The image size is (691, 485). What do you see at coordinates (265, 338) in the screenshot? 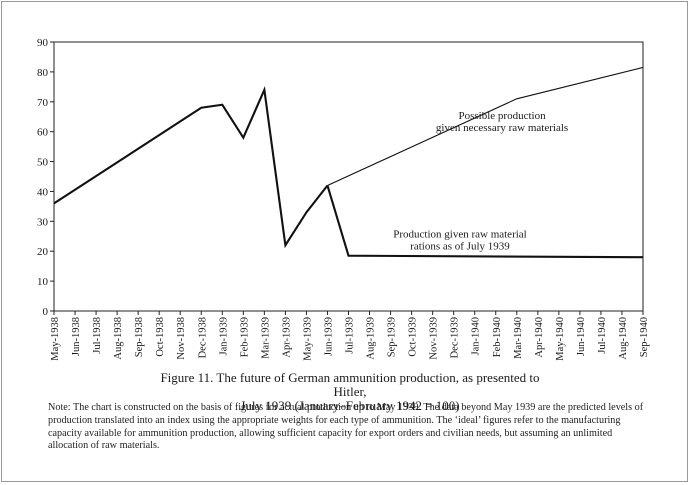
I see `x-tick-label: Mar-1939` at bounding box center [265, 338].